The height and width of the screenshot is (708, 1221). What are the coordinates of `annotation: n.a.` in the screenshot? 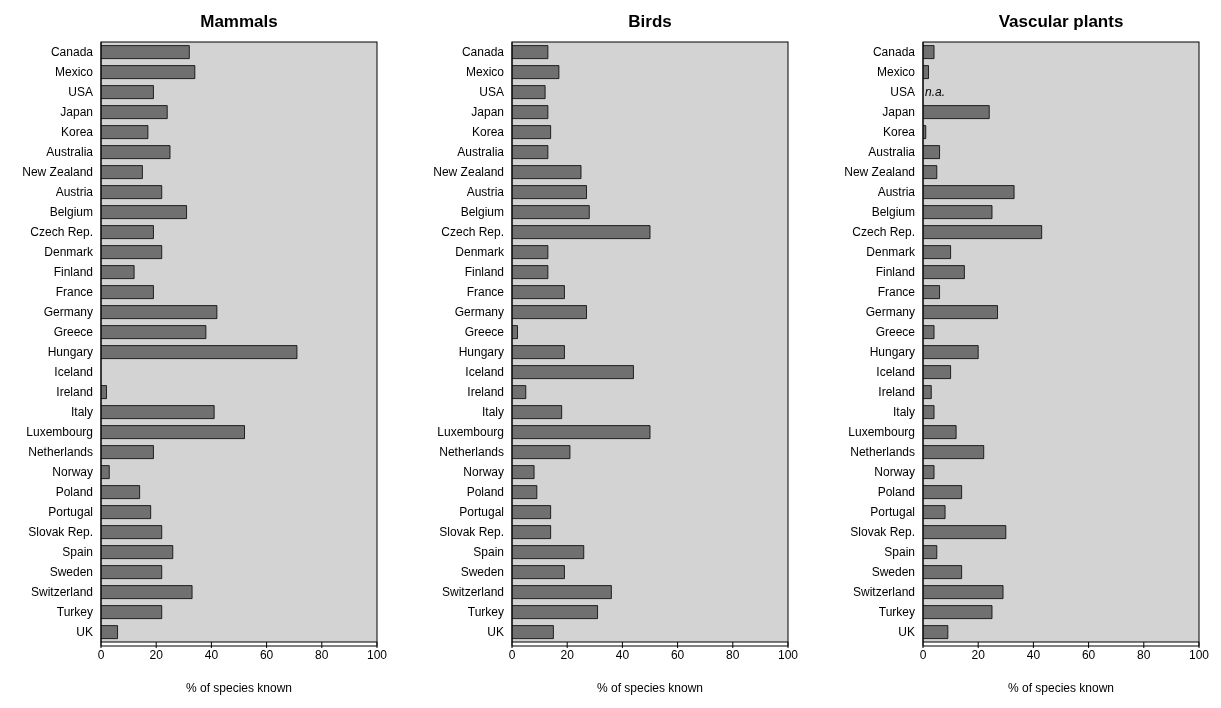 It's located at (935, 92).